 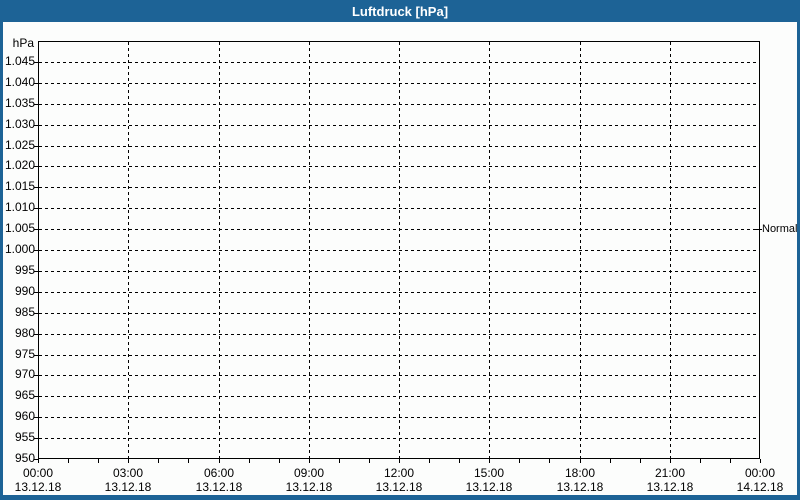 I want to click on y-tick-label: 1.000, so click(x=19, y=249).